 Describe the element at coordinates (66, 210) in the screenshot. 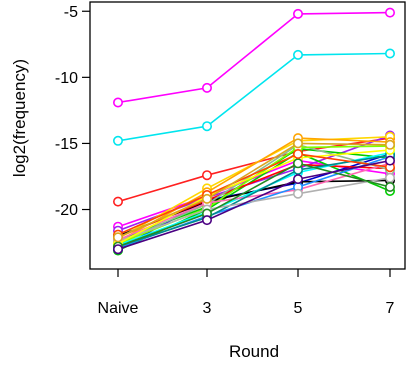

I see `y-tick-label: -20` at that location.